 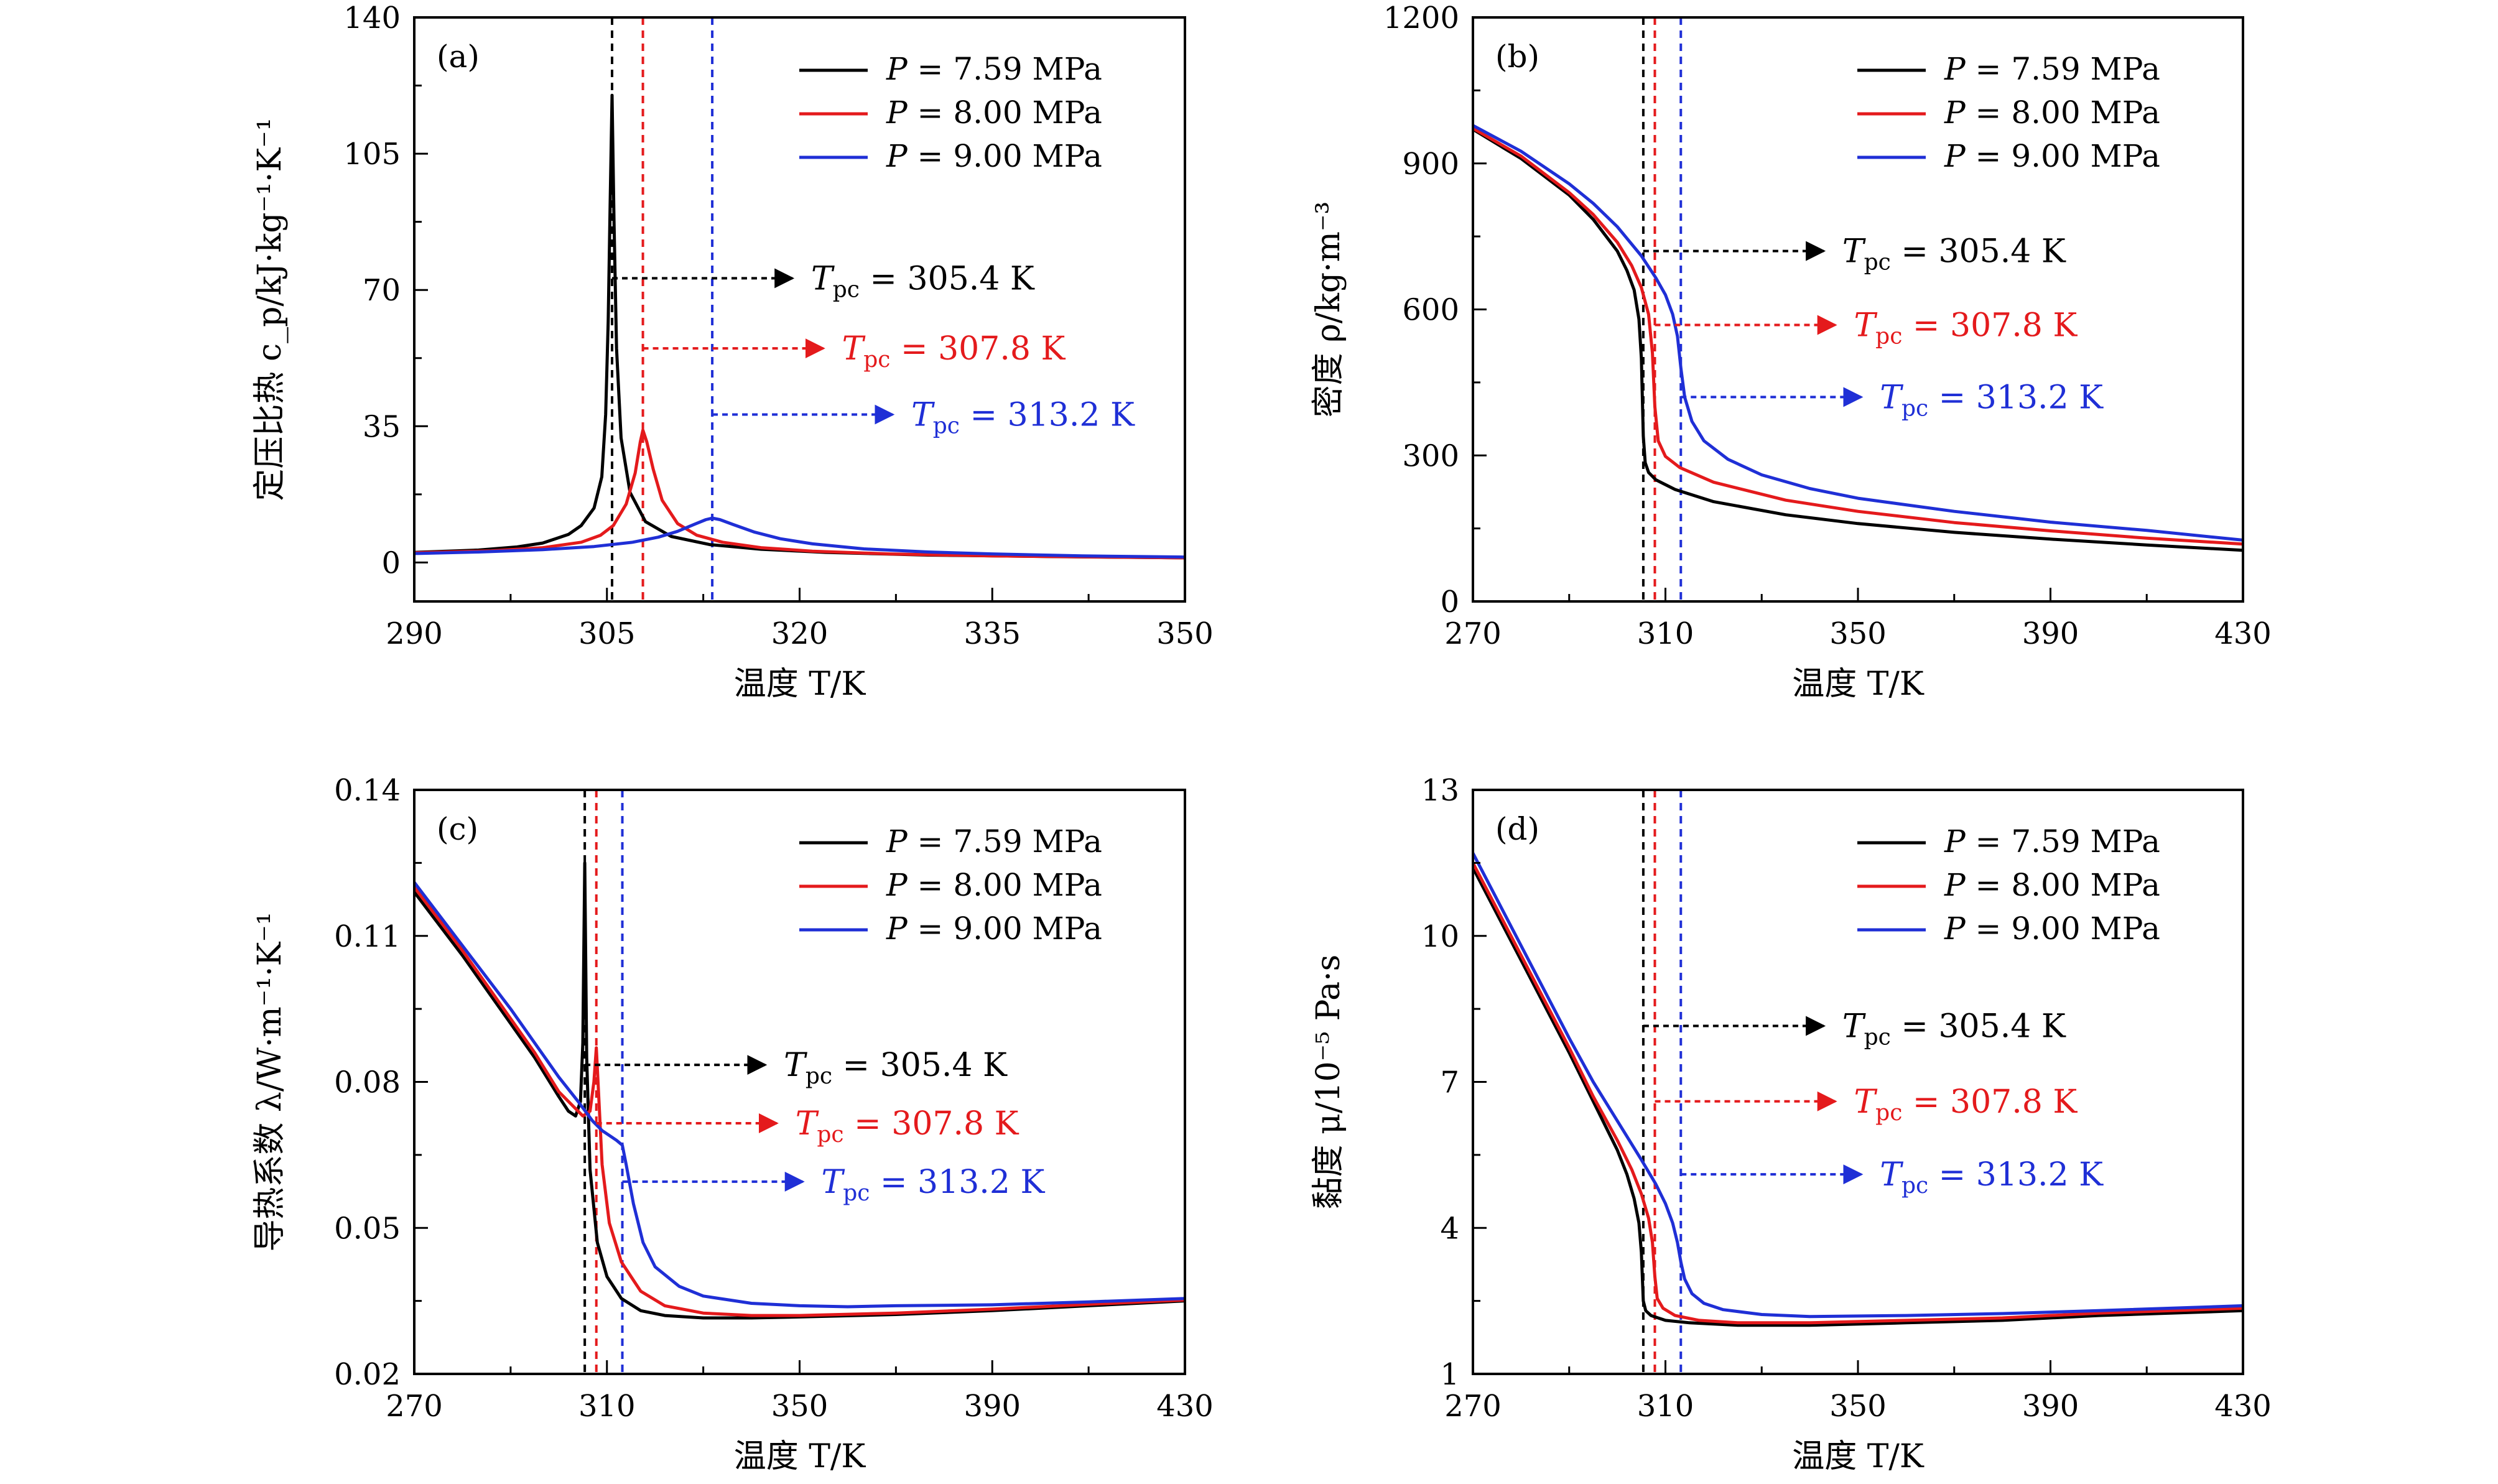 What do you see at coordinates (607, 633) in the screenshot?
I see `x-tick-label: 305` at bounding box center [607, 633].